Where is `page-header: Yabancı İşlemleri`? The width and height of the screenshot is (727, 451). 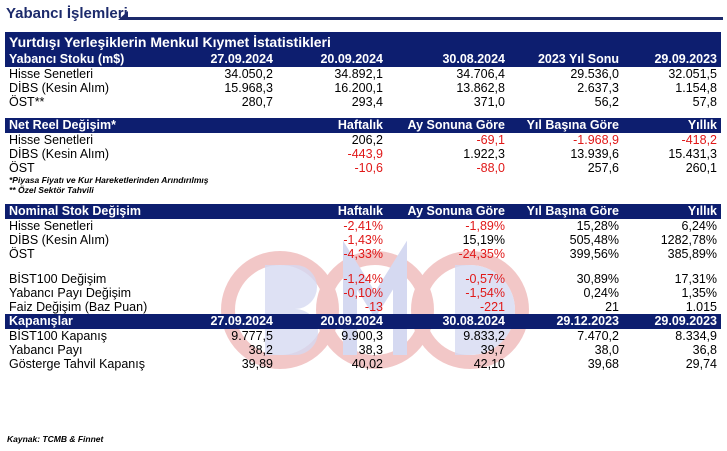
page-header: Yabancı İşlemleri is located at coordinates (363, 15).